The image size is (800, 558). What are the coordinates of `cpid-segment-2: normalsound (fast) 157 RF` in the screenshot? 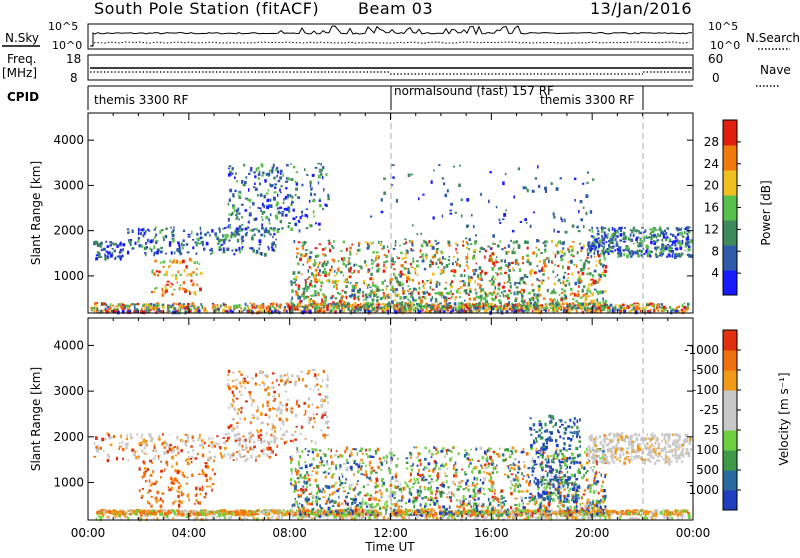 It's located at (474, 91).